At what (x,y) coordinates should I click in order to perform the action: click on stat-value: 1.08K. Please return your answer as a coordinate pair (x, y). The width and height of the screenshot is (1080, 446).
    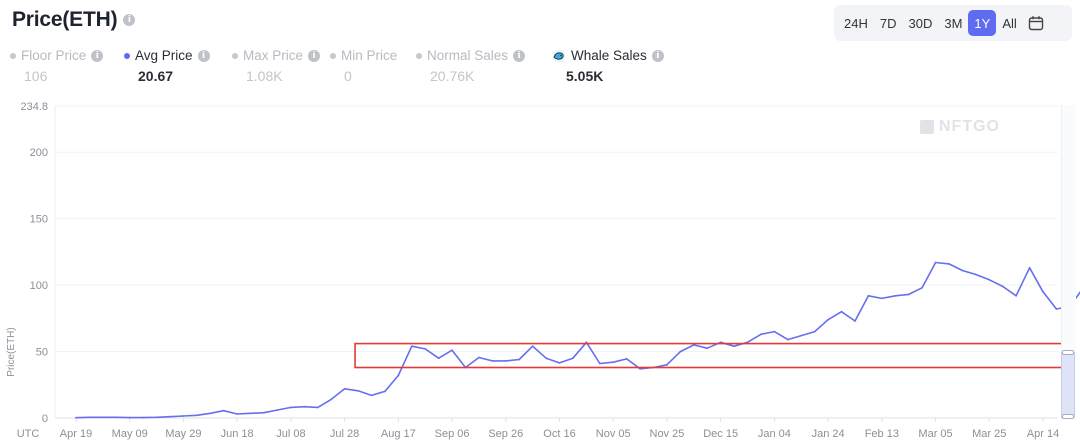
    Looking at the image, I should click on (264, 76).